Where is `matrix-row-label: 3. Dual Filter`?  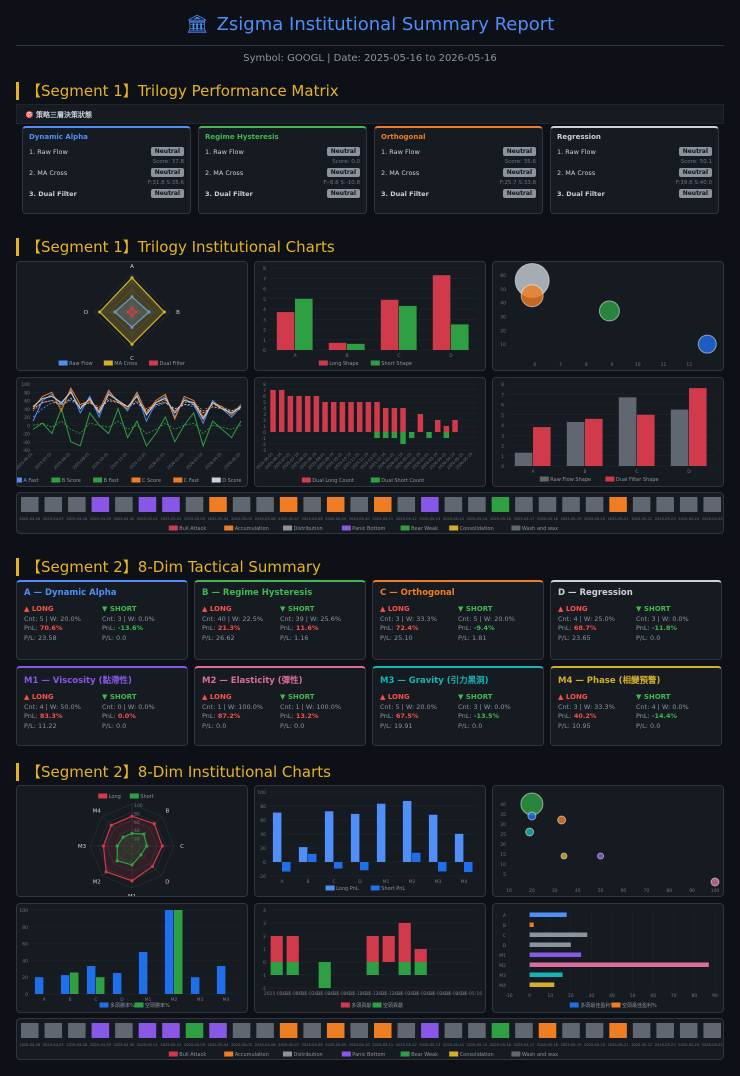 matrix-row-label: 3. Dual Filter is located at coordinates (581, 193).